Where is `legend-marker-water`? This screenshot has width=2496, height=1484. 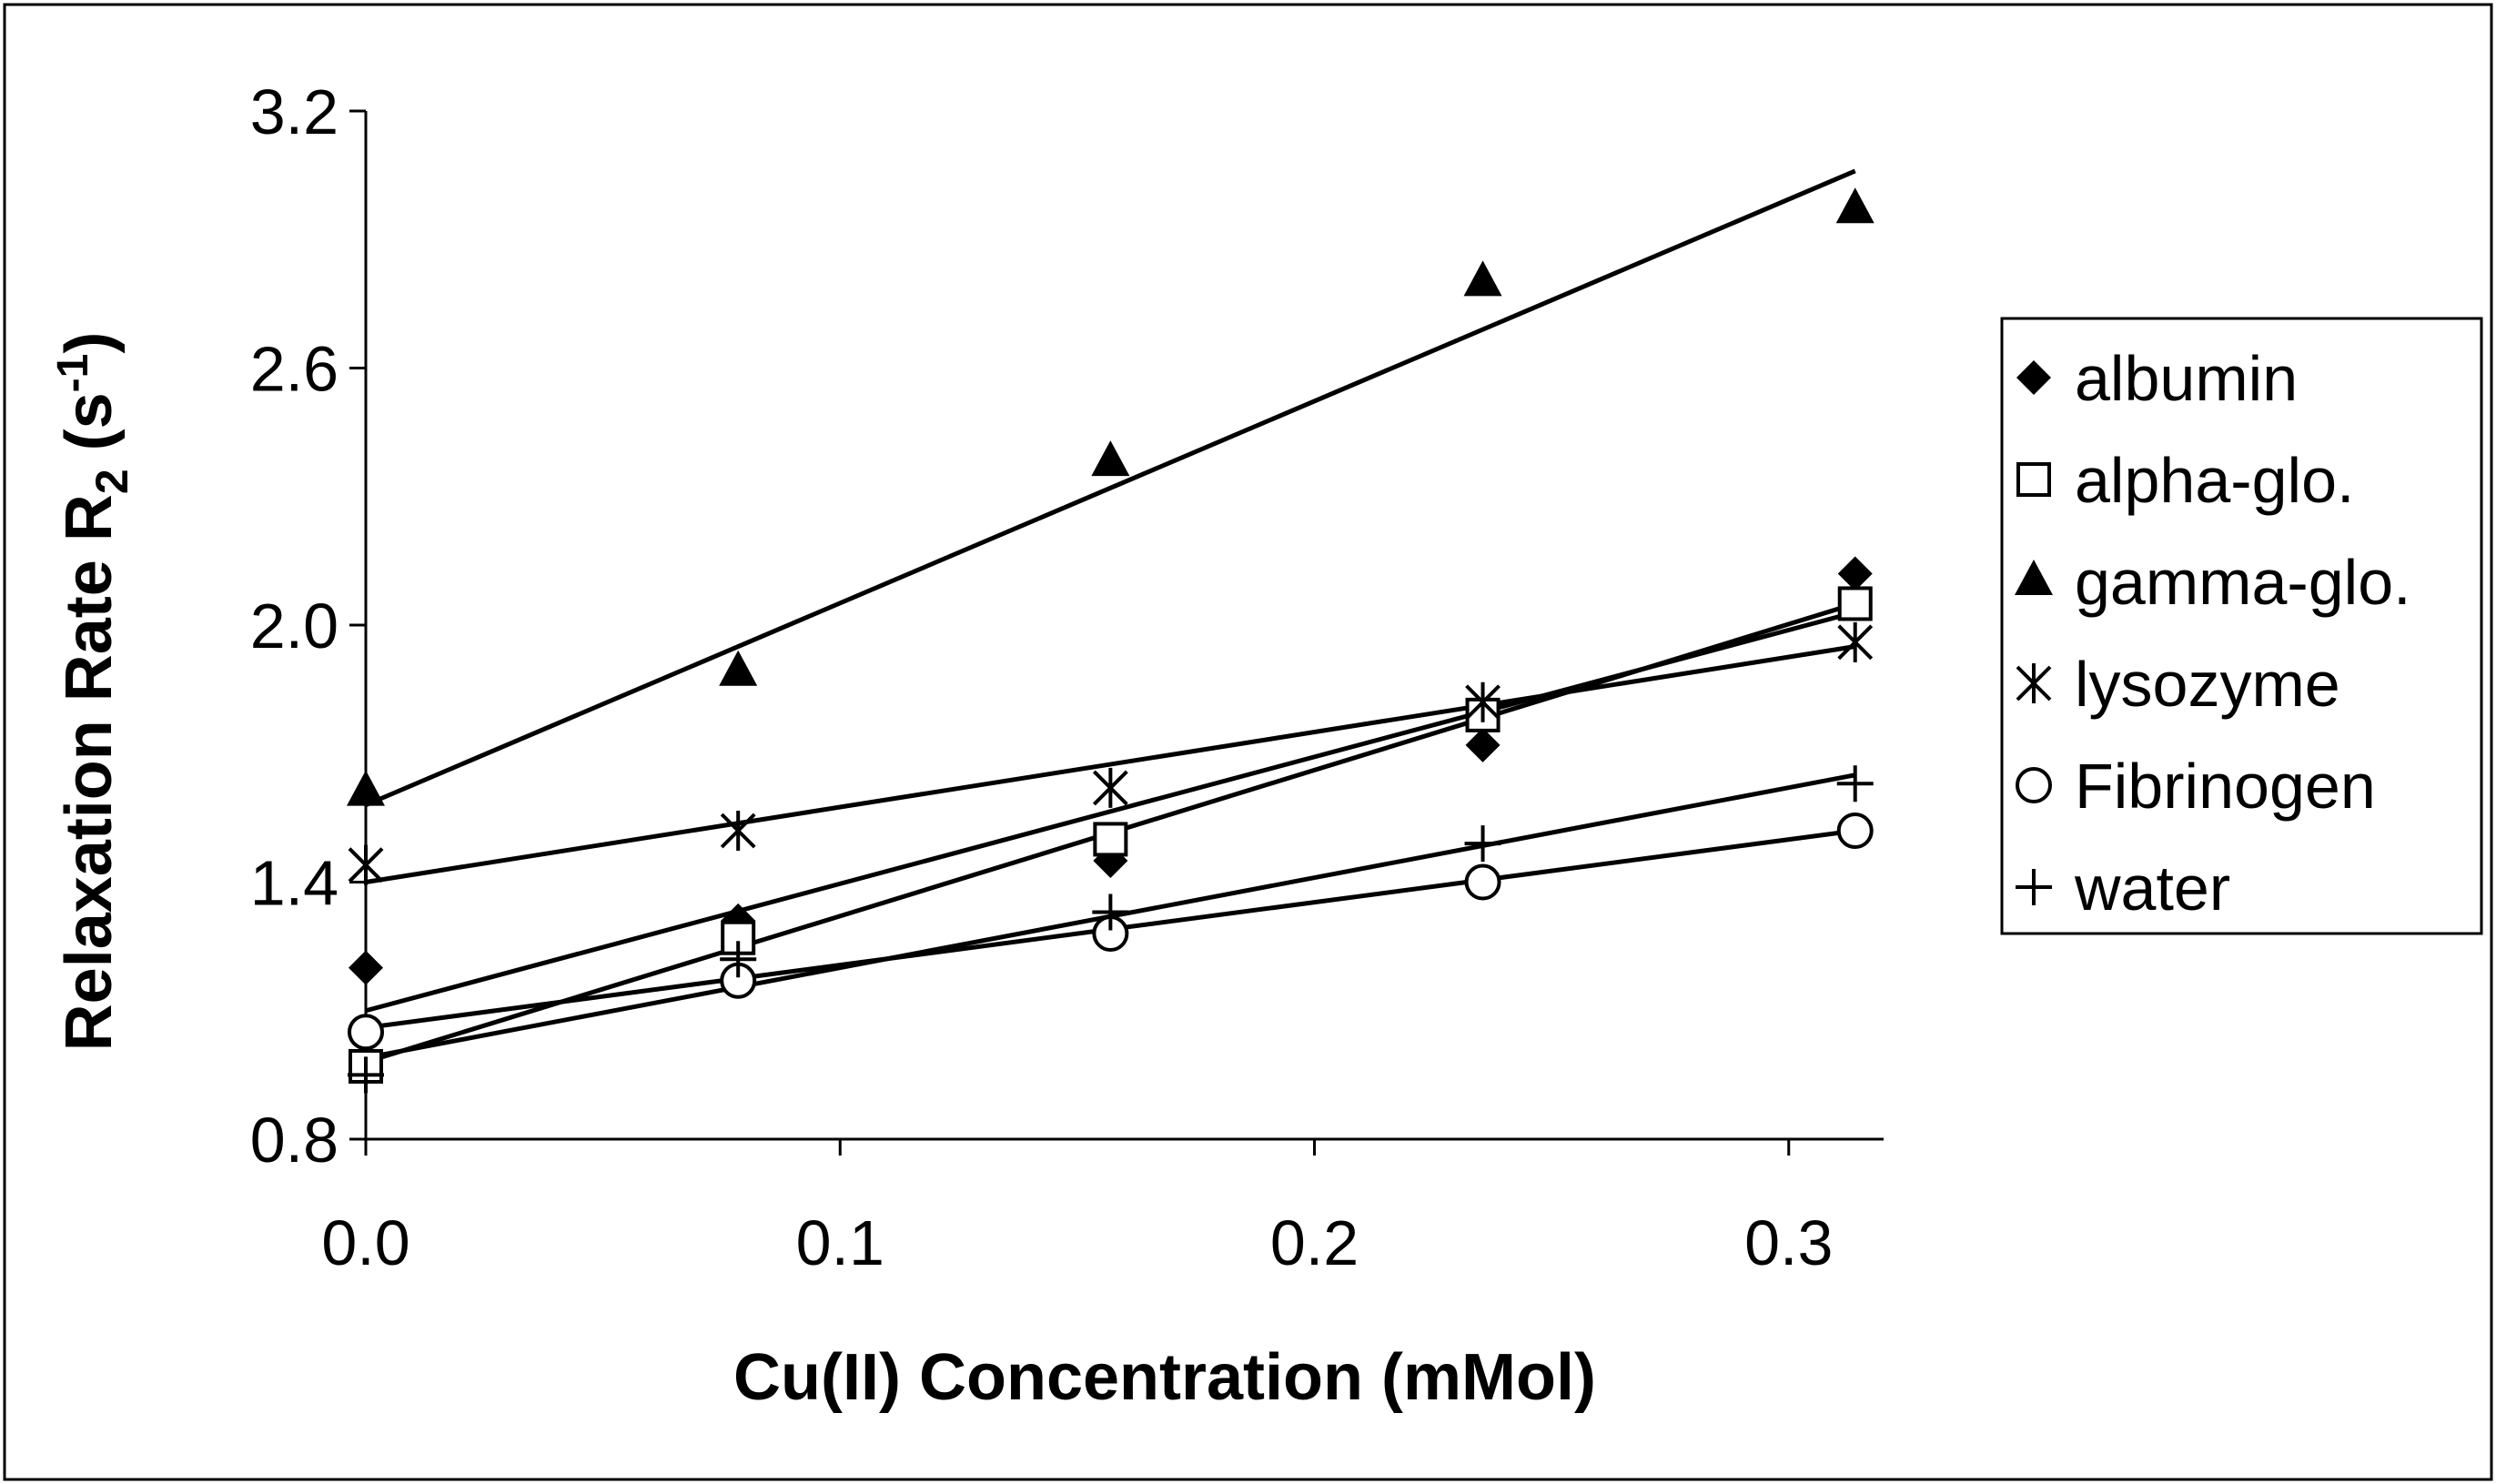
legend-marker-water is located at coordinates (2034, 887).